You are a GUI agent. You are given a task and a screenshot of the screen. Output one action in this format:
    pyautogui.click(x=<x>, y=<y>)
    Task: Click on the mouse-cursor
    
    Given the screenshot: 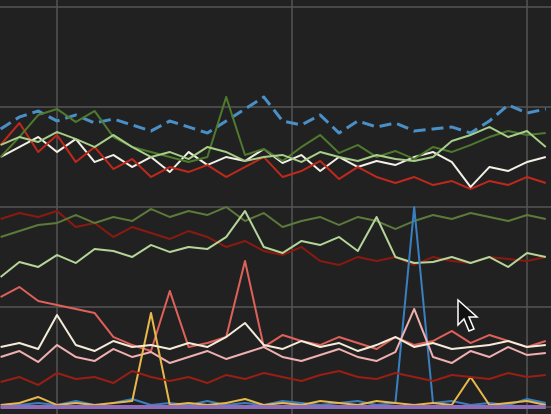 What is the action you would take?
    pyautogui.click(x=468, y=315)
    